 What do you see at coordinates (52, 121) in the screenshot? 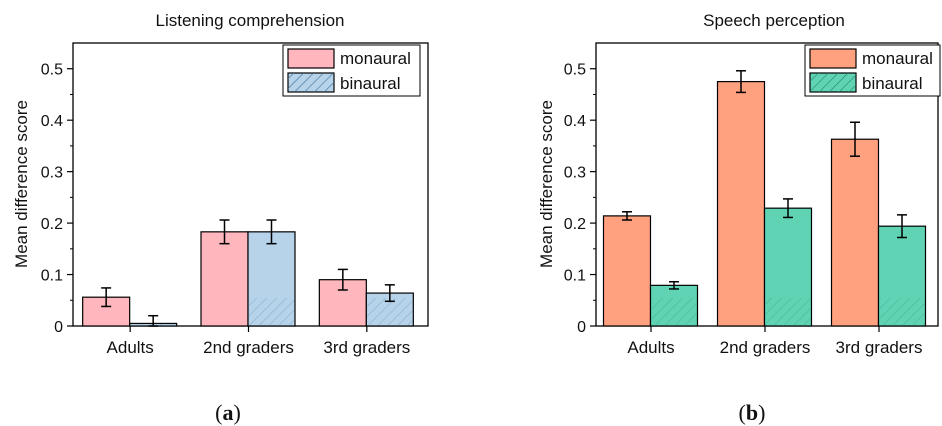
I see `y-tick-label-a: 0.4` at bounding box center [52, 121].